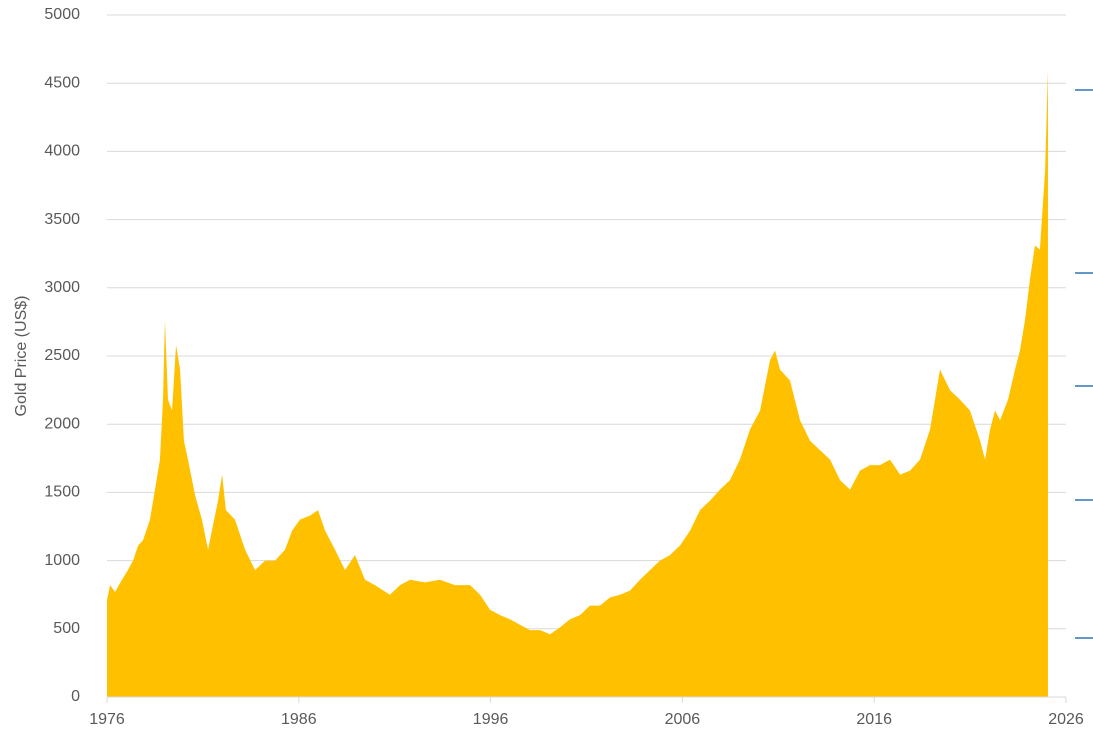  Describe the element at coordinates (66, 628) in the screenshot. I see `y-tick-label: 500` at that location.